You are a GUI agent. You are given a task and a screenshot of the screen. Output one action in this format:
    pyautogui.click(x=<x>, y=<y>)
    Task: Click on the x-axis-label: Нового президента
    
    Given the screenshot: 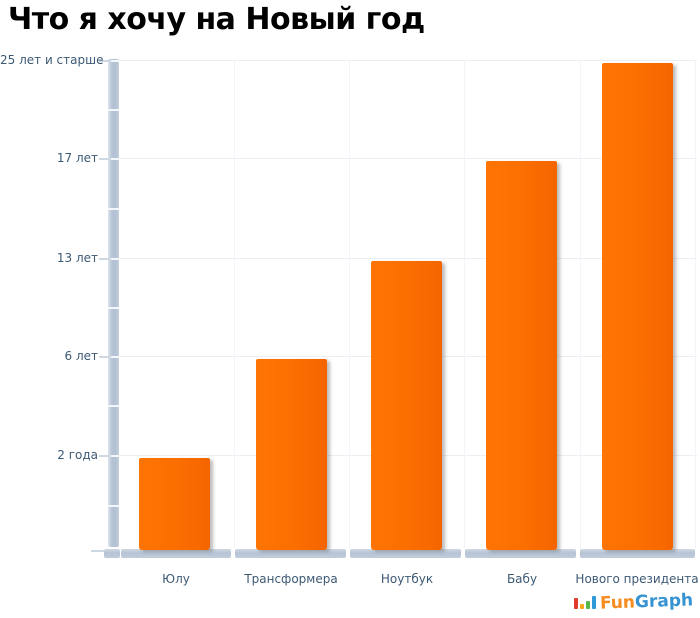 What is the action you would take?
    pyautogui.click(x=637, y=579)
    